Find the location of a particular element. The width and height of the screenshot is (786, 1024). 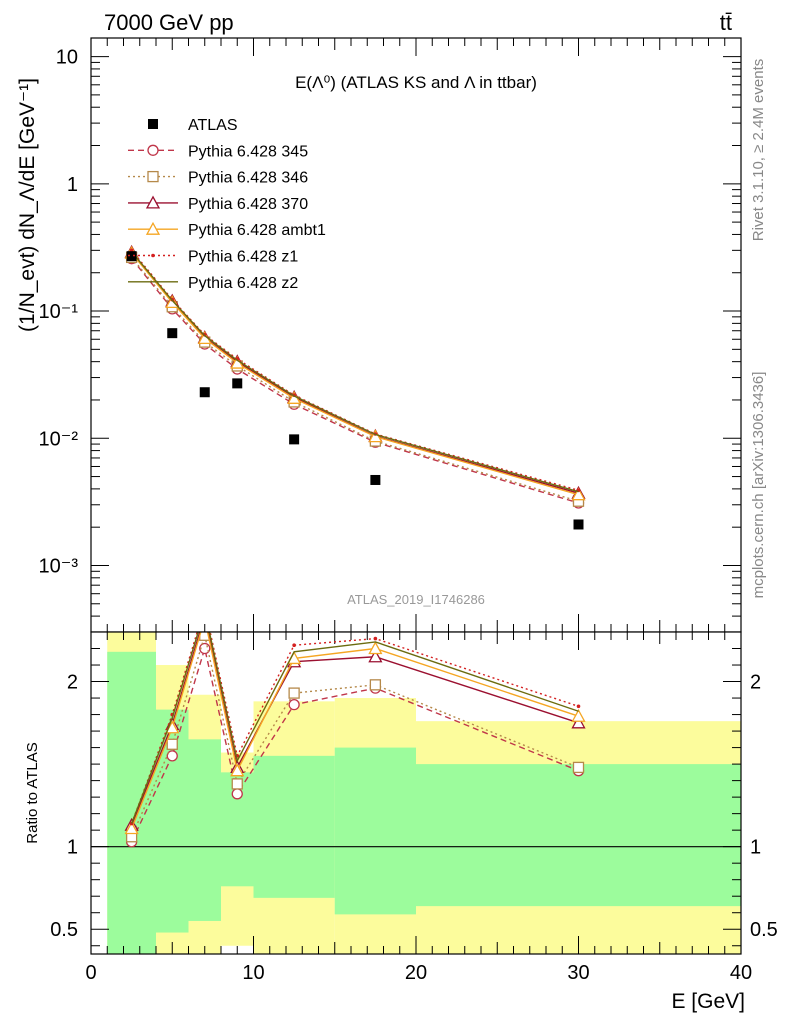

legend-label: Pythia 6.428 ambt1 is located at coordinates (257, 230).